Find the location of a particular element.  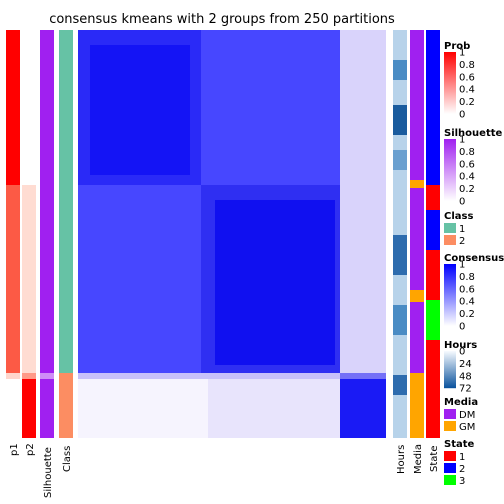

label-hours: Hours is located at coordinates (401, 459).